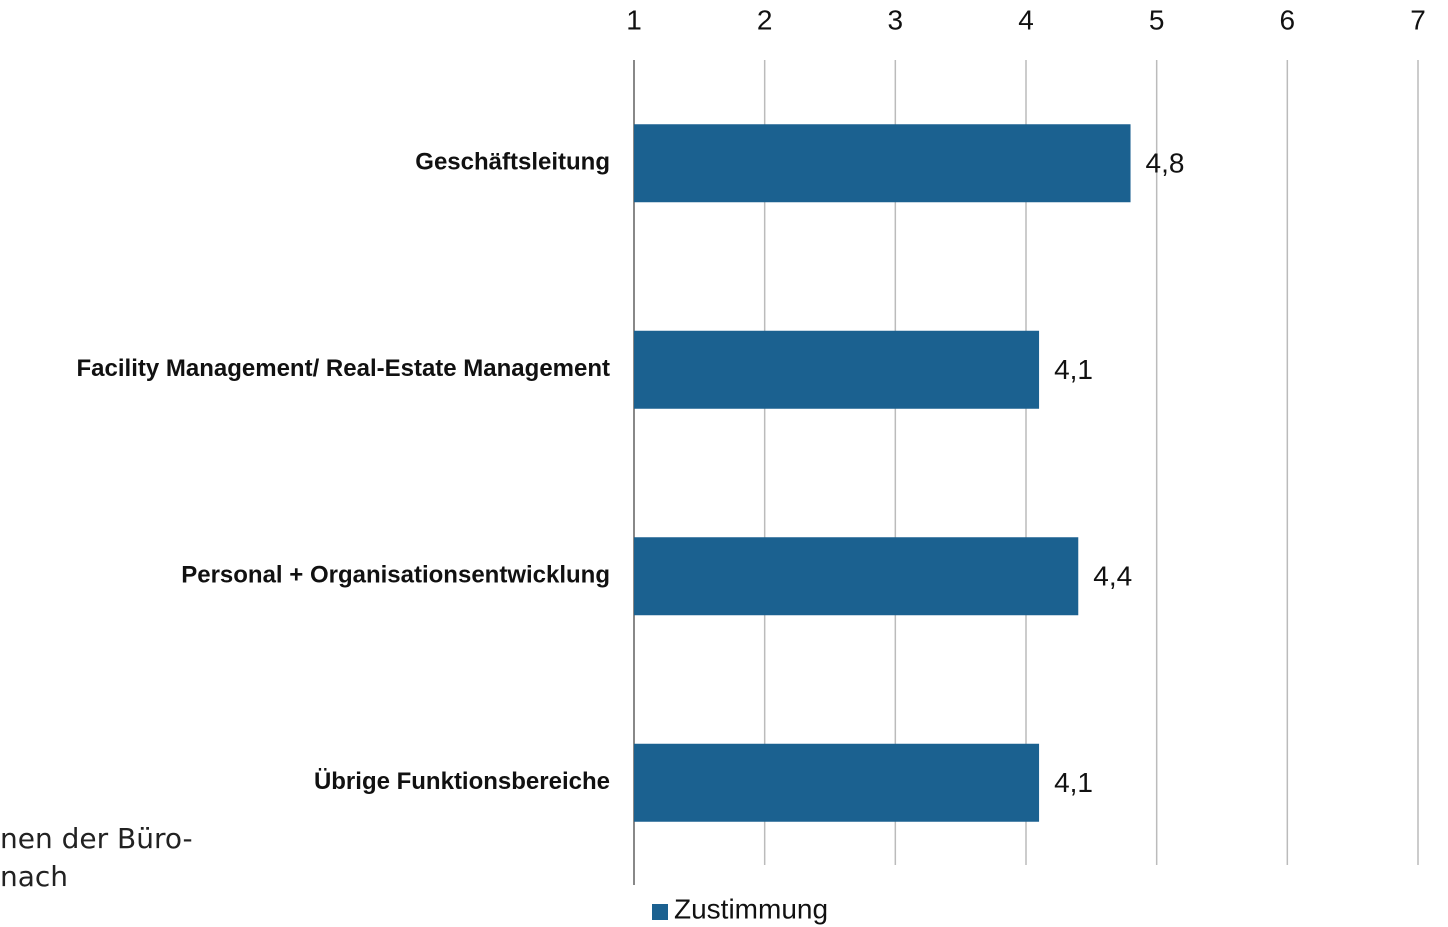 Image resolution: width=1448 pixels, height=927 pixels. I want to click on x-tick-label: 6, so click(1288, 19).